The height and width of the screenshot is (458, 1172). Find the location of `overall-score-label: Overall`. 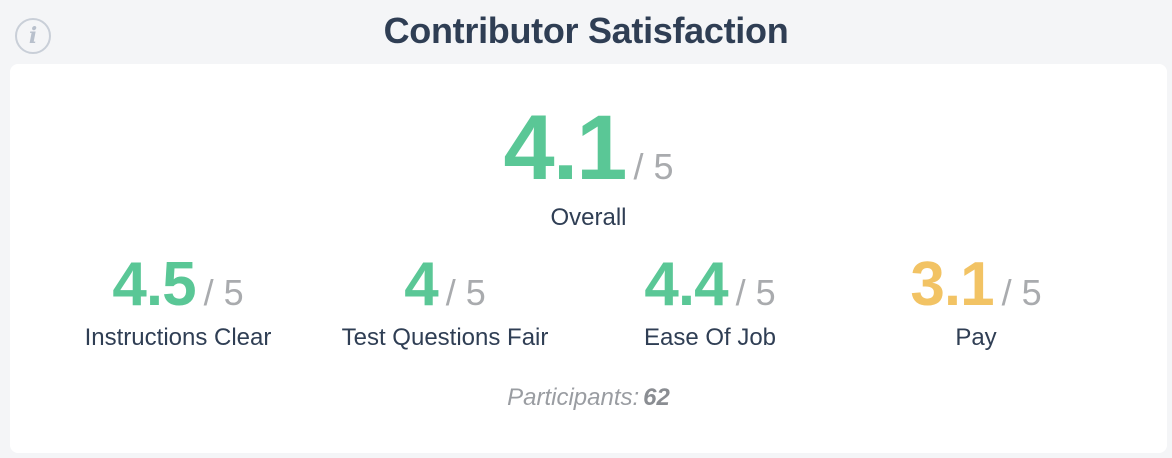

overall-score-label: Overall is located at coordinates (588, 217).